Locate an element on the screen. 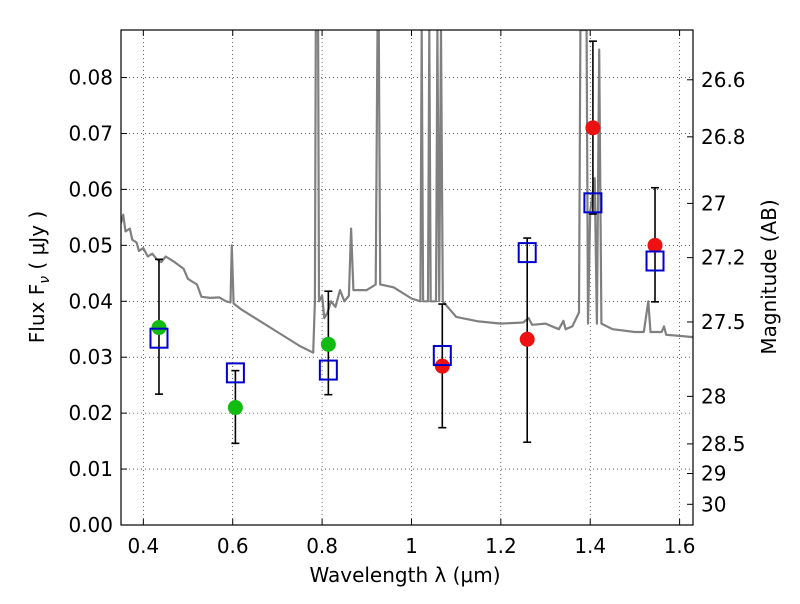 The width and height of the screenshot is (800, 604). y2-tick-label: 26.8 is located at coordinates (723, 137).